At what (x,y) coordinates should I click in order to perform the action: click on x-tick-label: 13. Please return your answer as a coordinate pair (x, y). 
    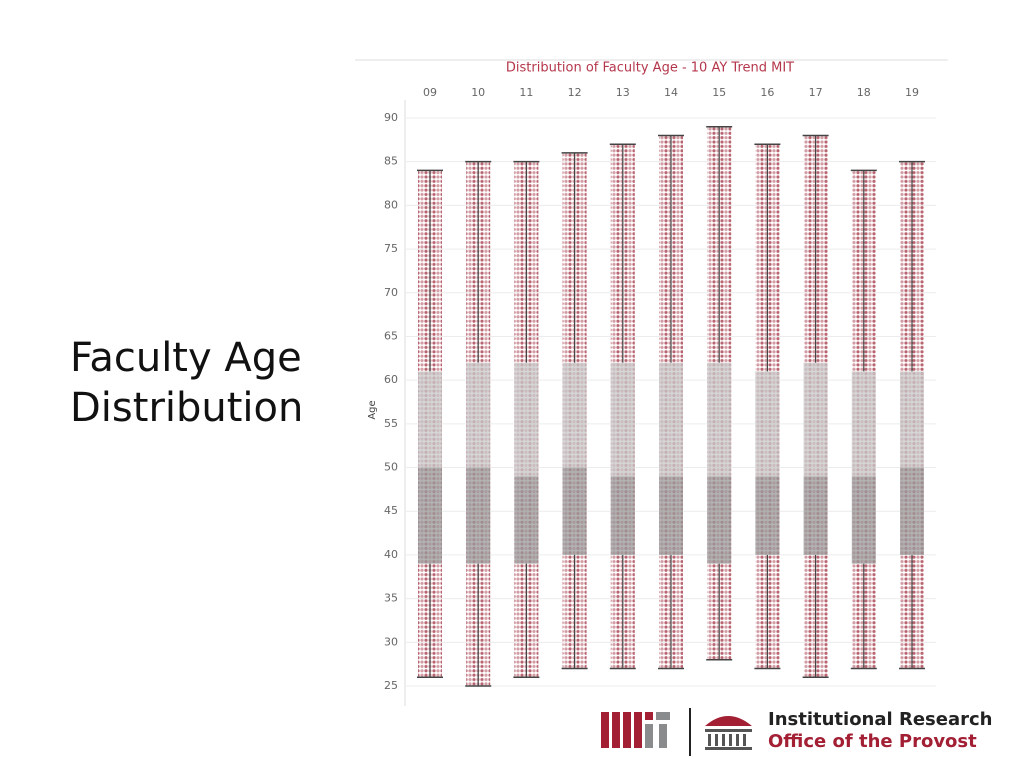
    Looking at the image, I should click on (623, 92).